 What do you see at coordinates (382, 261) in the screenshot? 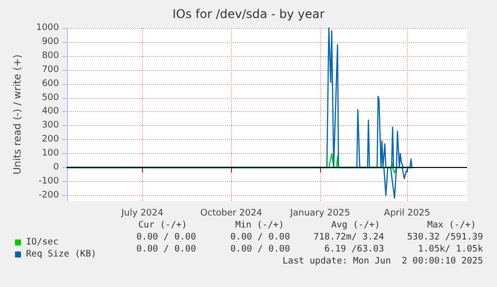
I see `text: Last update: Mon Jun 2 00:00:10 2025` at bounding box center [382, 261].